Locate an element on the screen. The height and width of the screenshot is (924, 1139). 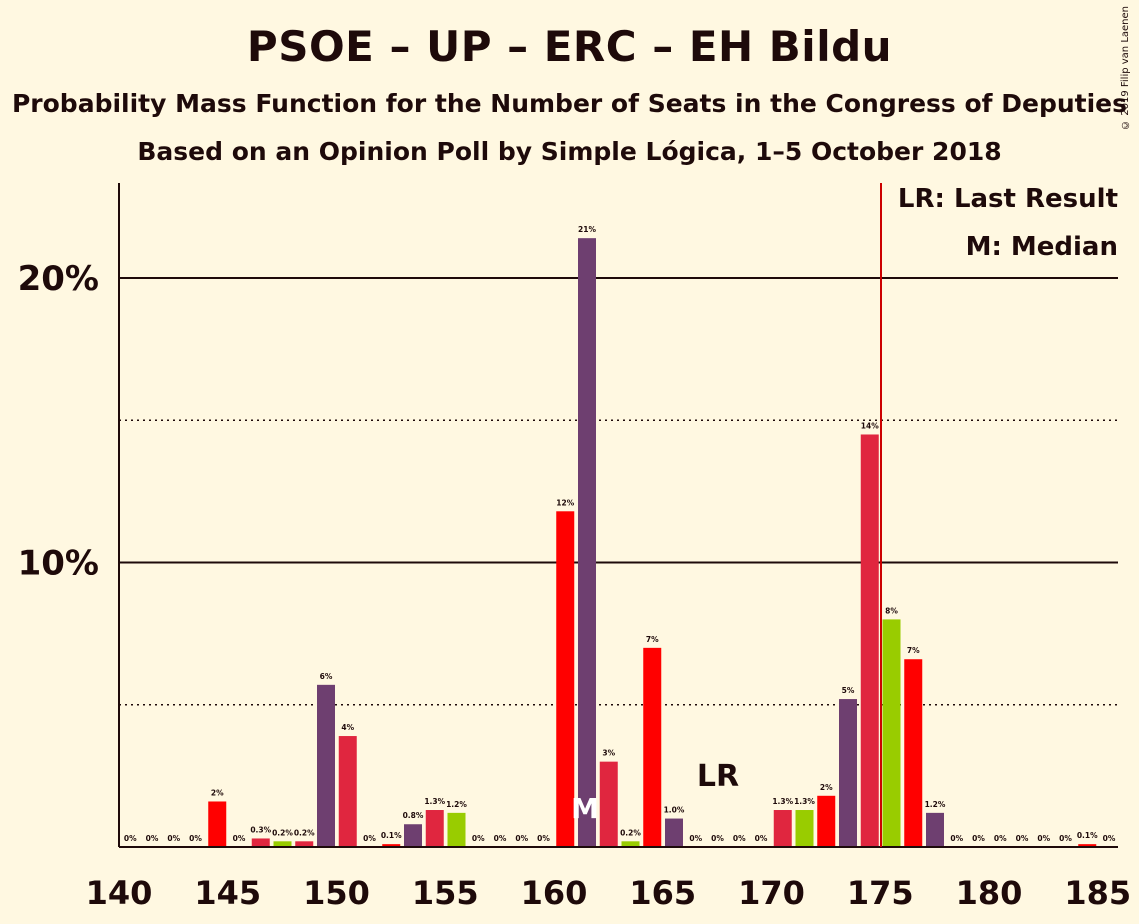
bar-value-label: 12% is located at coordinates (565, 502).